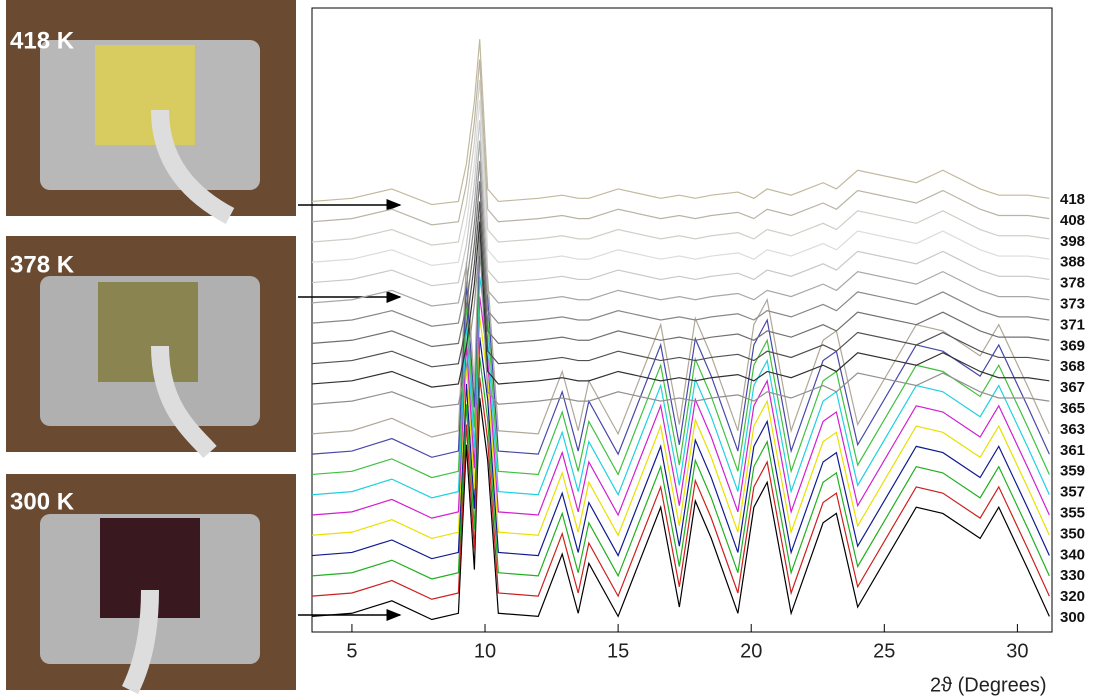 The image size is (1106, 700). Describe the element at coordinates (1072, 387) in the screenshot. I see `series-label: 367` at that location.